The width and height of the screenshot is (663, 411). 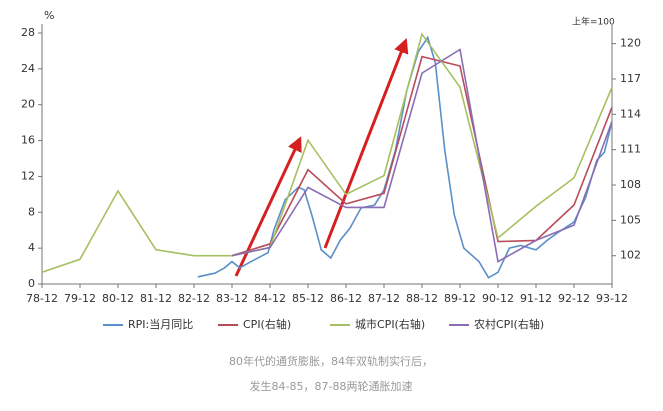 What do you see at coordinates (194, 298) in the screenshot?
I see `x-tick-label: 82-12` at bounding box center [194, 298].